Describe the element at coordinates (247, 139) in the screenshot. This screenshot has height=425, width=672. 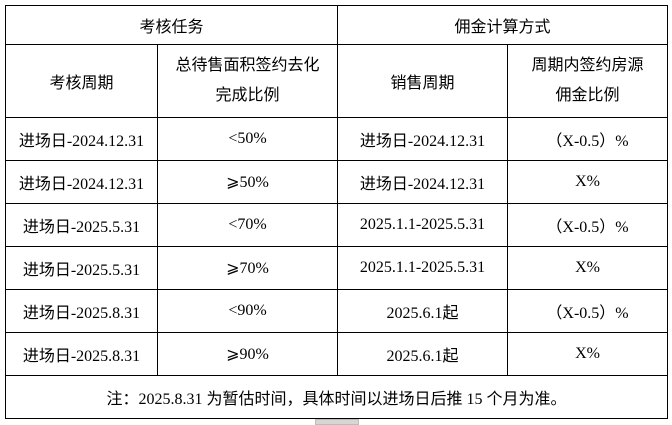
I see `cell-completion-ratio: <50%` at that location.